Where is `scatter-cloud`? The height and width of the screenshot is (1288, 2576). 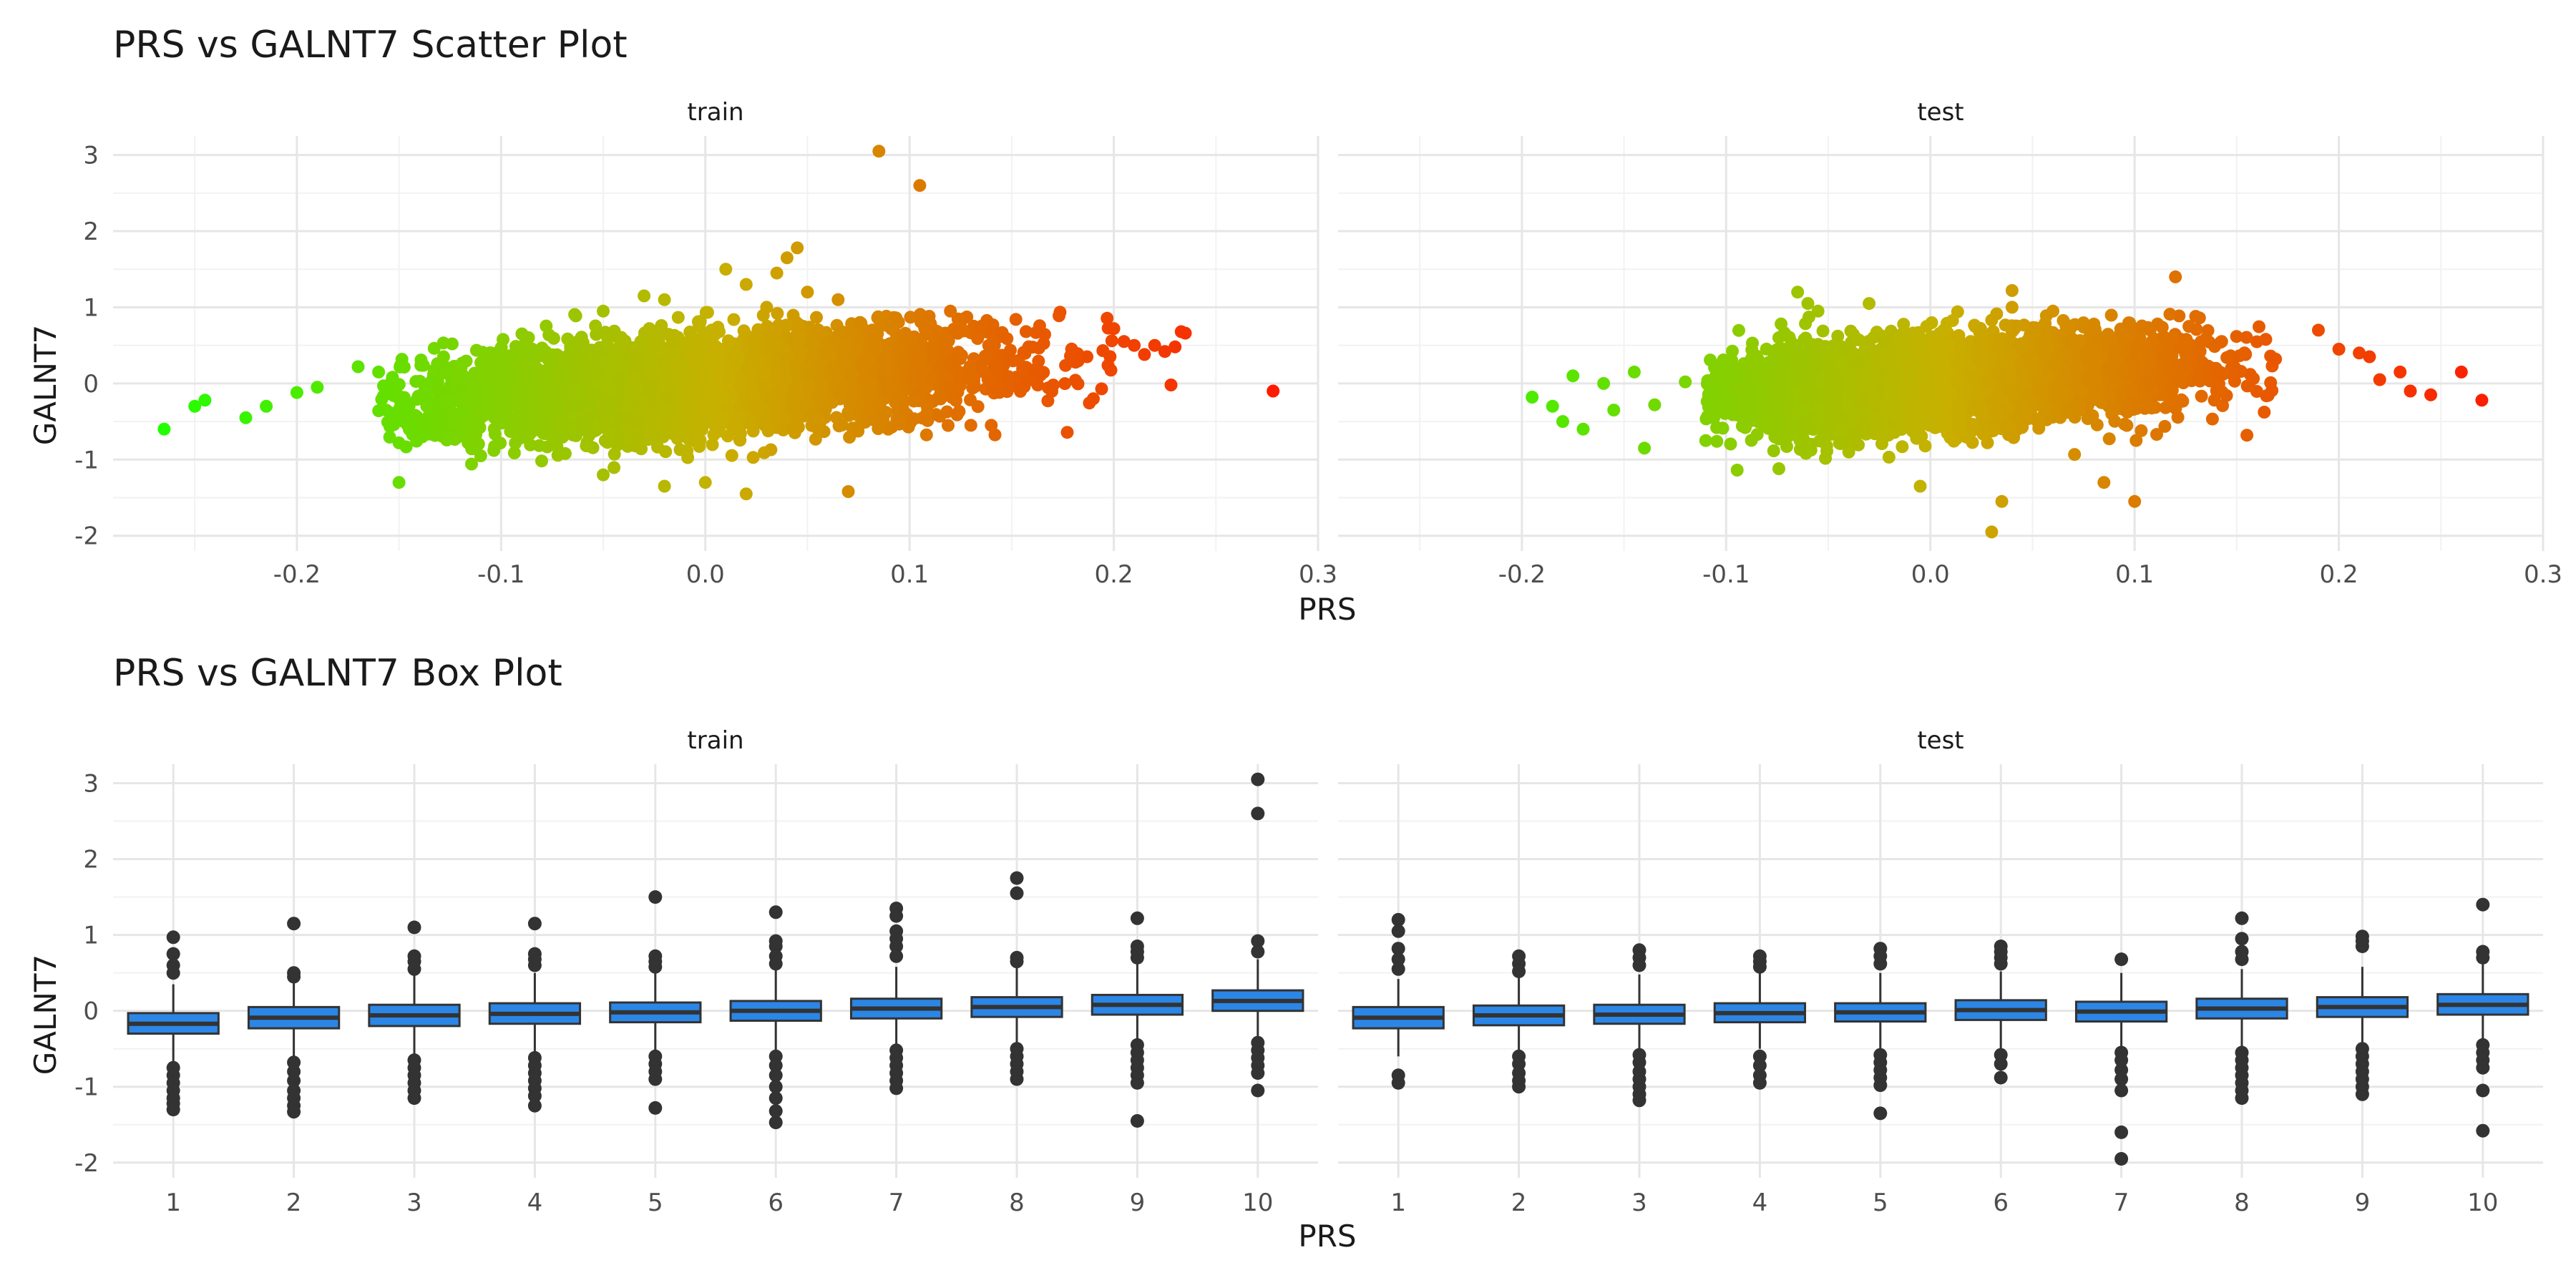
scatter-cloud is located at coordinates (745, 390).